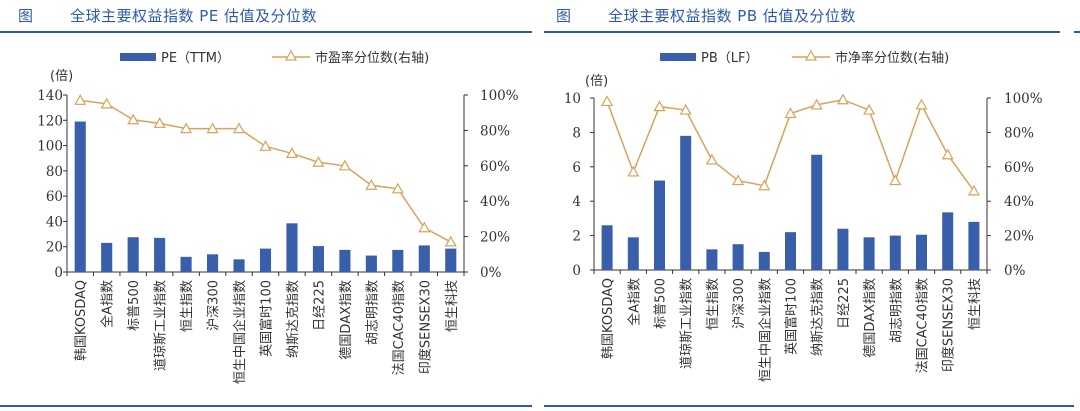 This screenshot has width=1080, height=411. I want to click on figure-label: 图, so click(564, 16).